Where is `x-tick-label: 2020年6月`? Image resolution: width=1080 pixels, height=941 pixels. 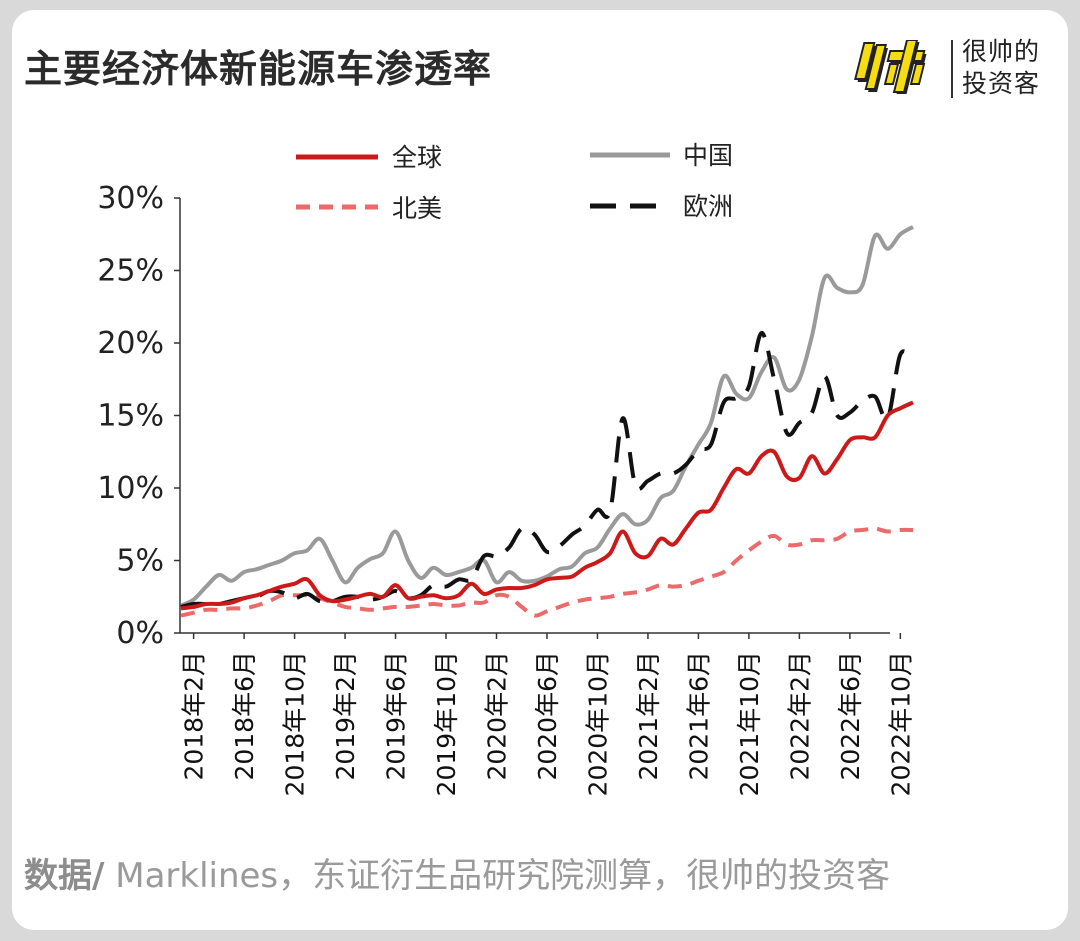 x-tick-label: 2020年6月 is located at coordinates (547, 716).